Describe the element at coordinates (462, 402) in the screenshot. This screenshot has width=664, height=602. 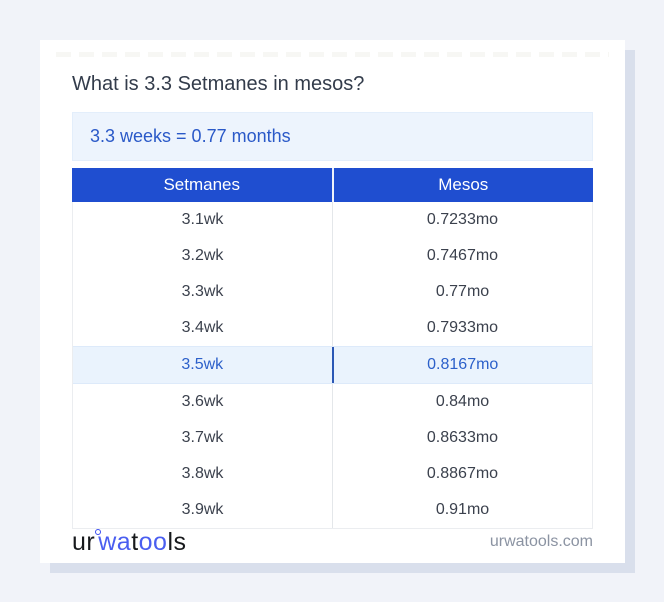
I see `mesos-cell: 0.84mo` at that location.